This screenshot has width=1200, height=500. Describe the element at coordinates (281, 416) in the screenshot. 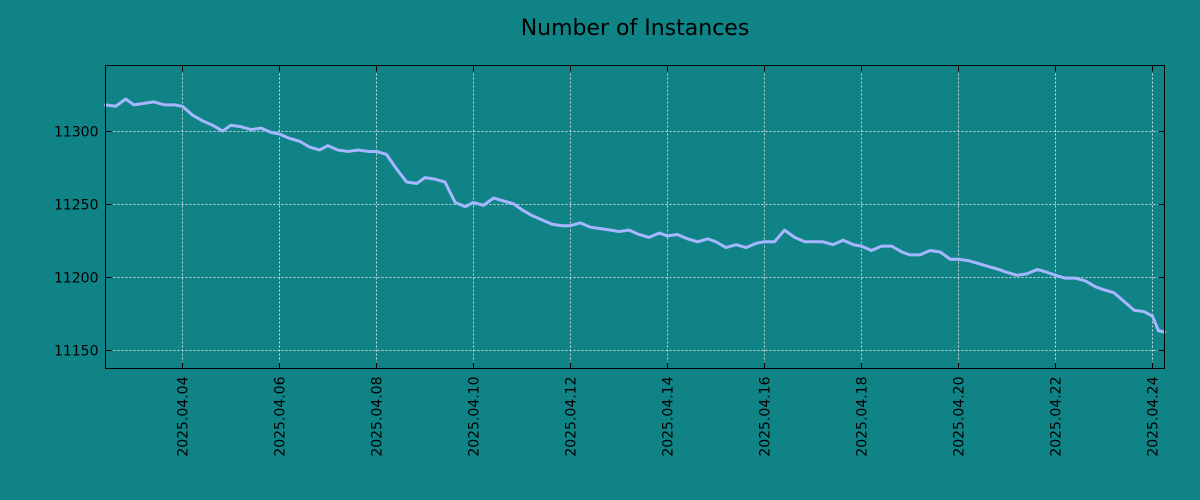

I see `x-tick-label: 2025.04.06` at that location.